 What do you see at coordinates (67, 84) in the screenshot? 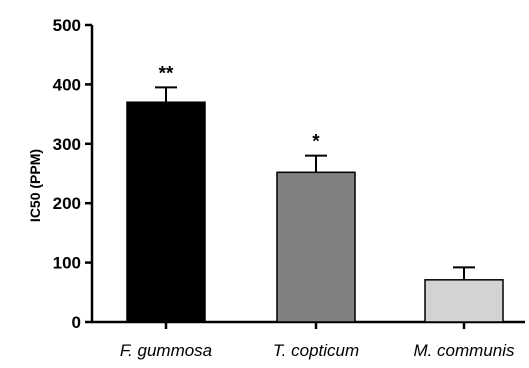
I see `y-tick-label: 400` at bounding box center [67, 84].